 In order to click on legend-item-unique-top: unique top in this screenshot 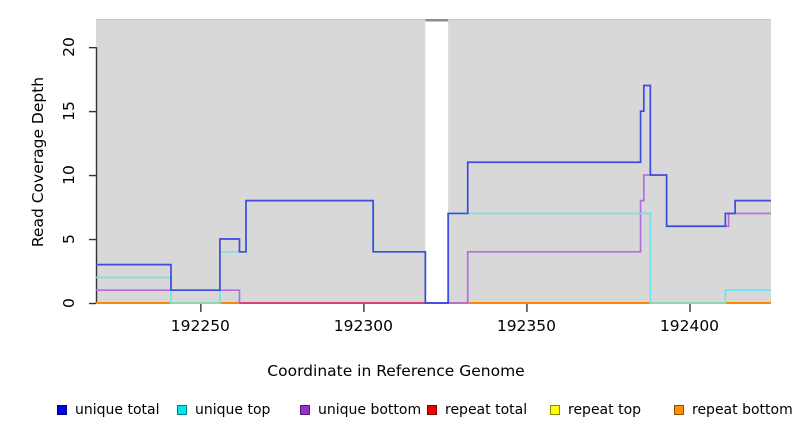, I will do `click(224, 409)`.